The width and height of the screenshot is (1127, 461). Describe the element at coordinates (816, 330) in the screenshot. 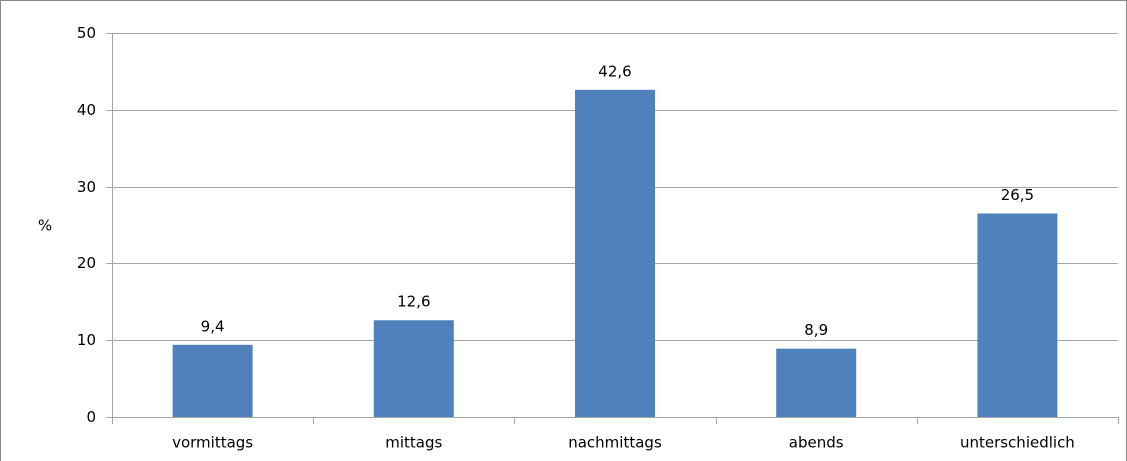

I see `value-label: 8,9` at that location.